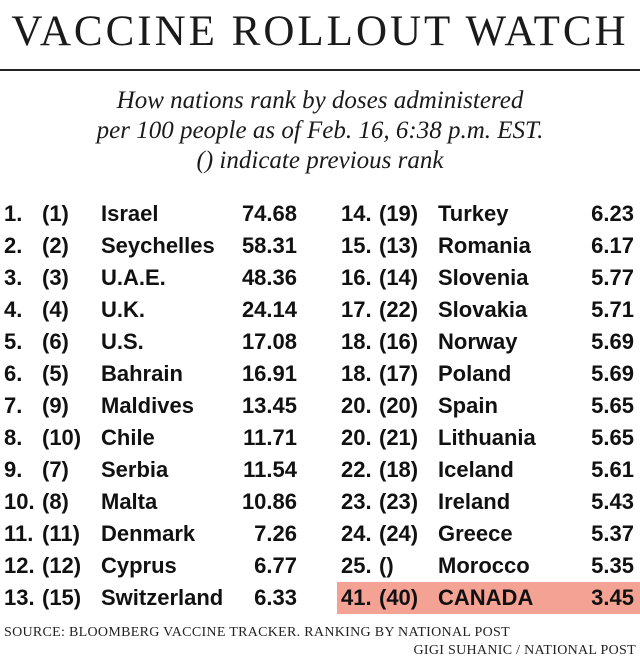 The image size is (640, 669). I want to click on previous-rank: (2), so click(55, 245).